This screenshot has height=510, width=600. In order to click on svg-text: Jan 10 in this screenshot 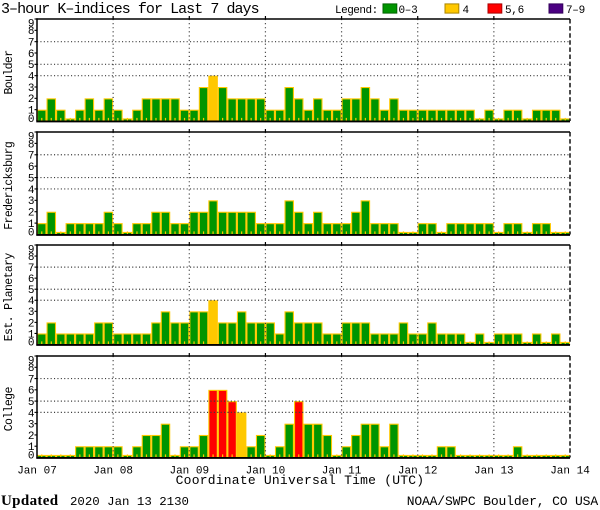, I will do `click(266, 471)`.